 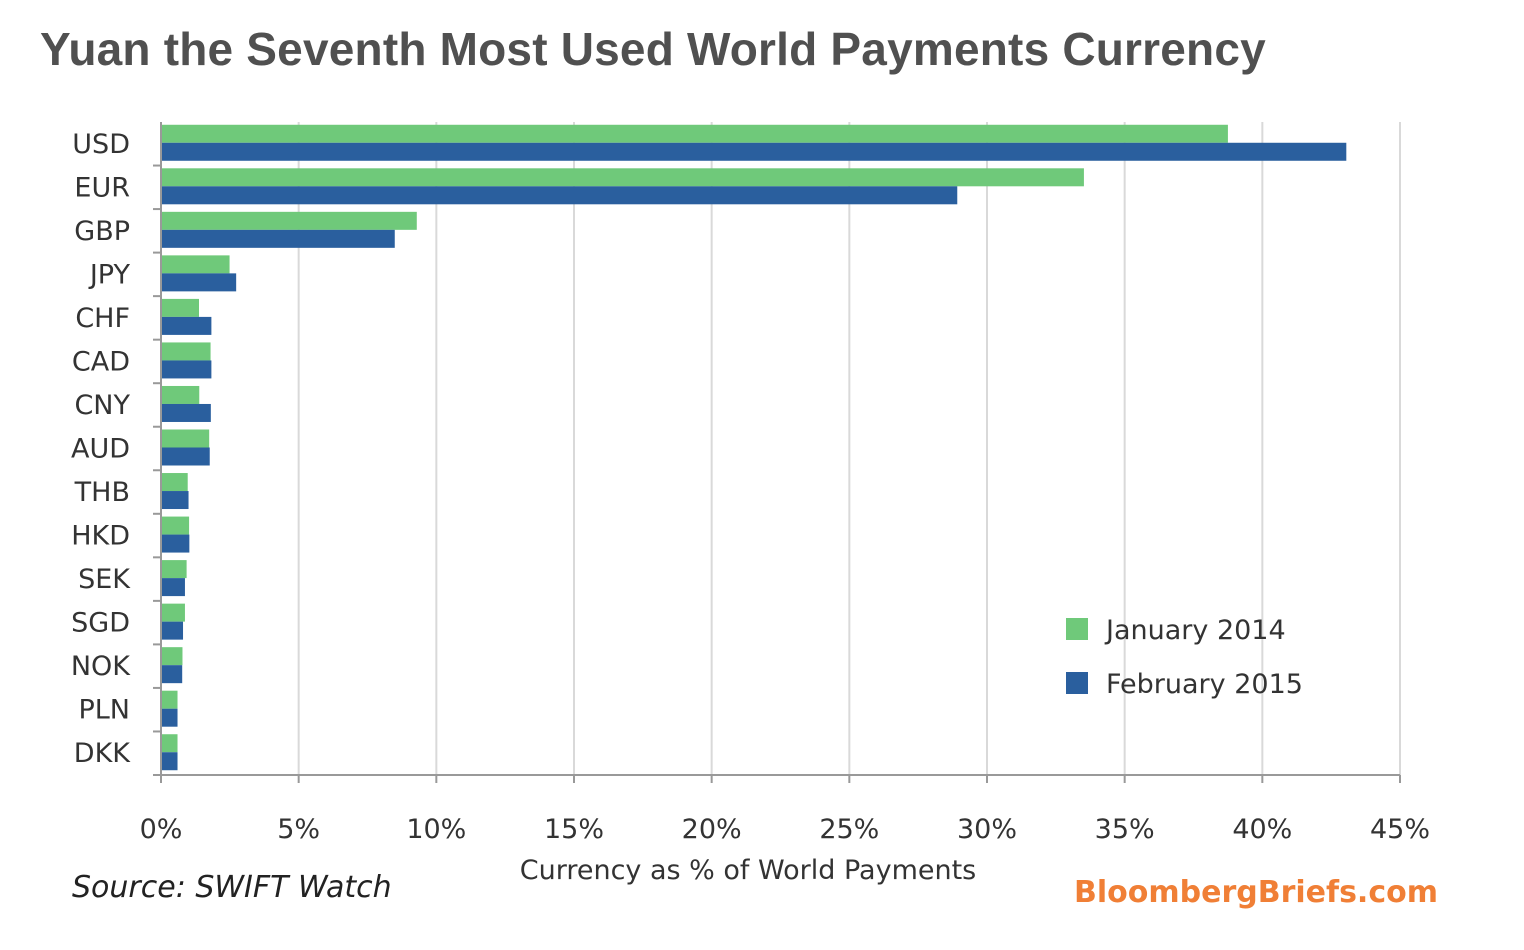 What do you see at coordinates (100, 623) in the screenshot?
I see `category-label: SGD` at bounding box center [100, 623].